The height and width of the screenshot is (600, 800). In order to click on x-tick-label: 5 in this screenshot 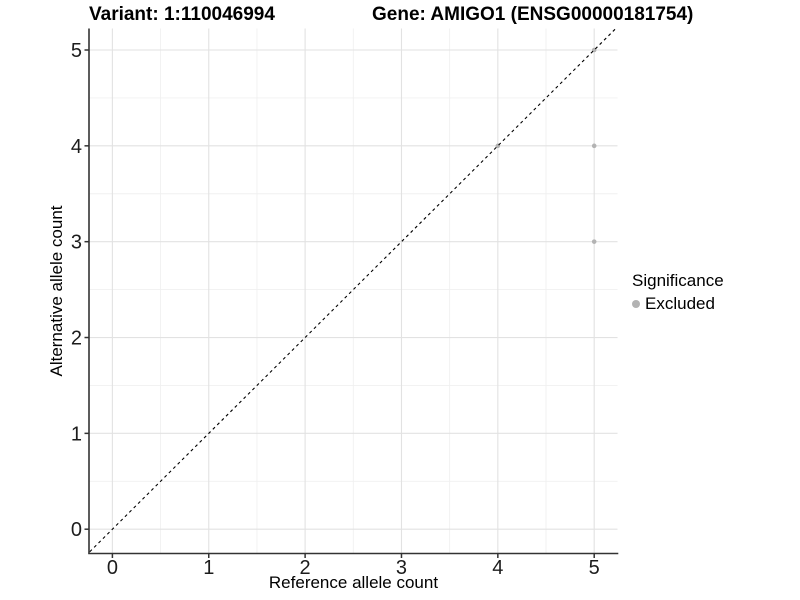, I will do `click(594, 568)`.